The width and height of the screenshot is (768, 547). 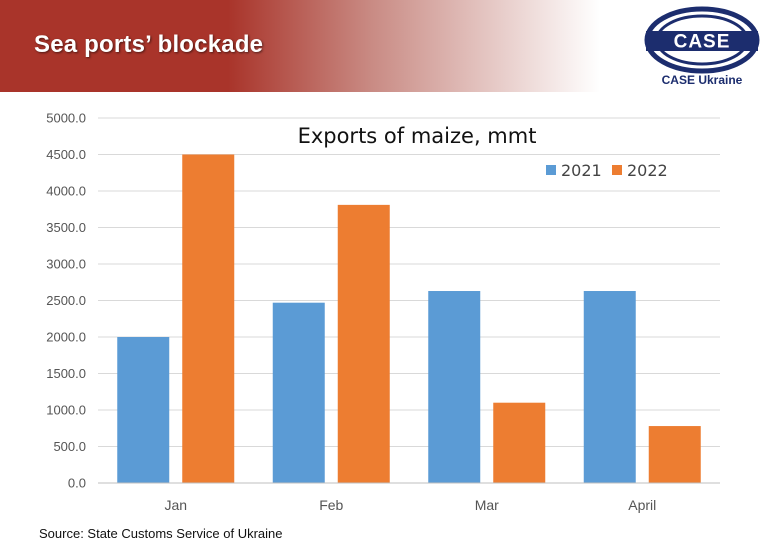 I want to click on bar-2022-jan, so click(x=208, y=318).